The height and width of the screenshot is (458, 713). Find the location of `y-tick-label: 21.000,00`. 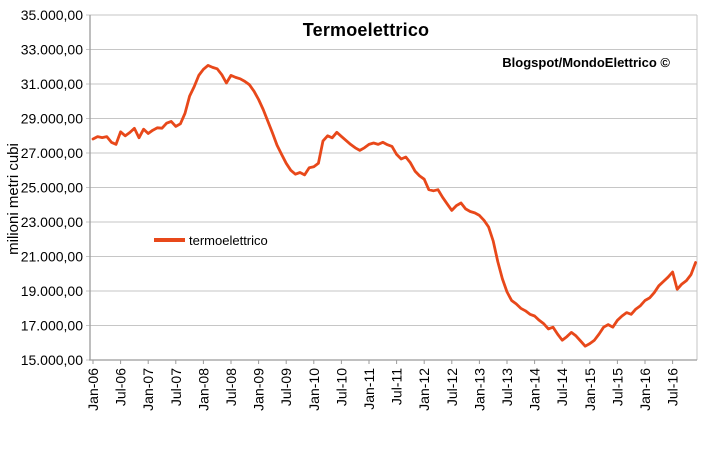

y-tick-label: 21.000,00 is located at coordinates (52, 257).